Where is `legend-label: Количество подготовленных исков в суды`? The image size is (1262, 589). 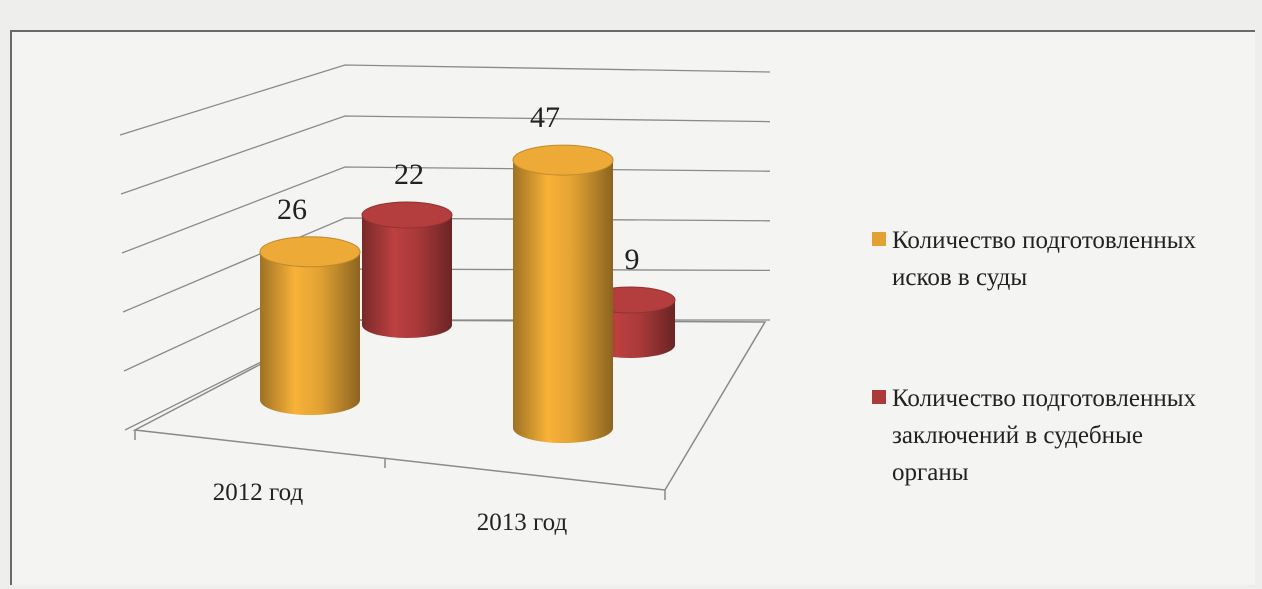 legend-label: Количество подготовленных исков в суды is located at coordinates (1044, 259).